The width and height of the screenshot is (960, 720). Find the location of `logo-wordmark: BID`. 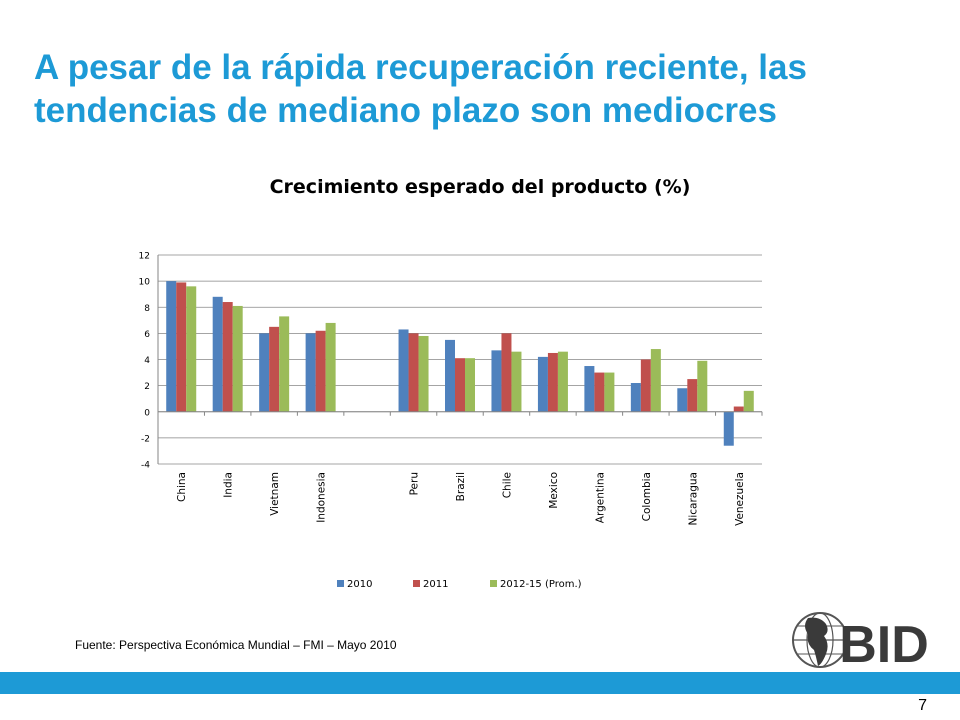

logo-wordmark: BID is located at coordinates (884, 644).